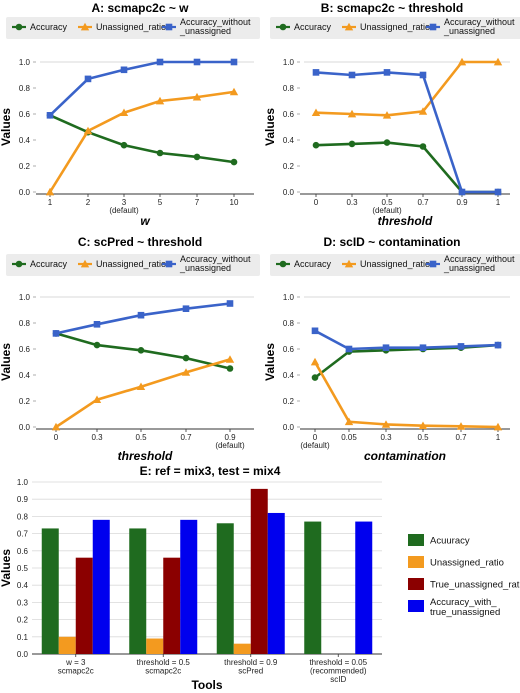 The width and height of the screenshot is (520, 693). I want to click on x-tick-label: 3, so click(124, 202).